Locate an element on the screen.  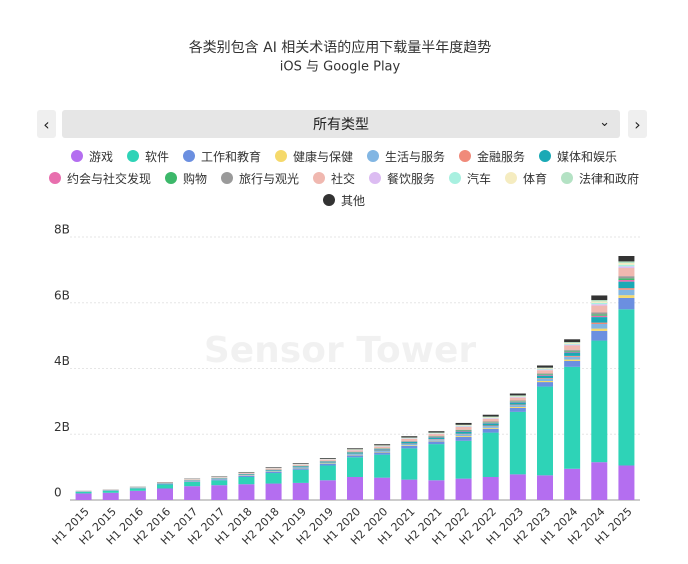
legend-item: 旅行与观光 is located at coordinates (259, 178).